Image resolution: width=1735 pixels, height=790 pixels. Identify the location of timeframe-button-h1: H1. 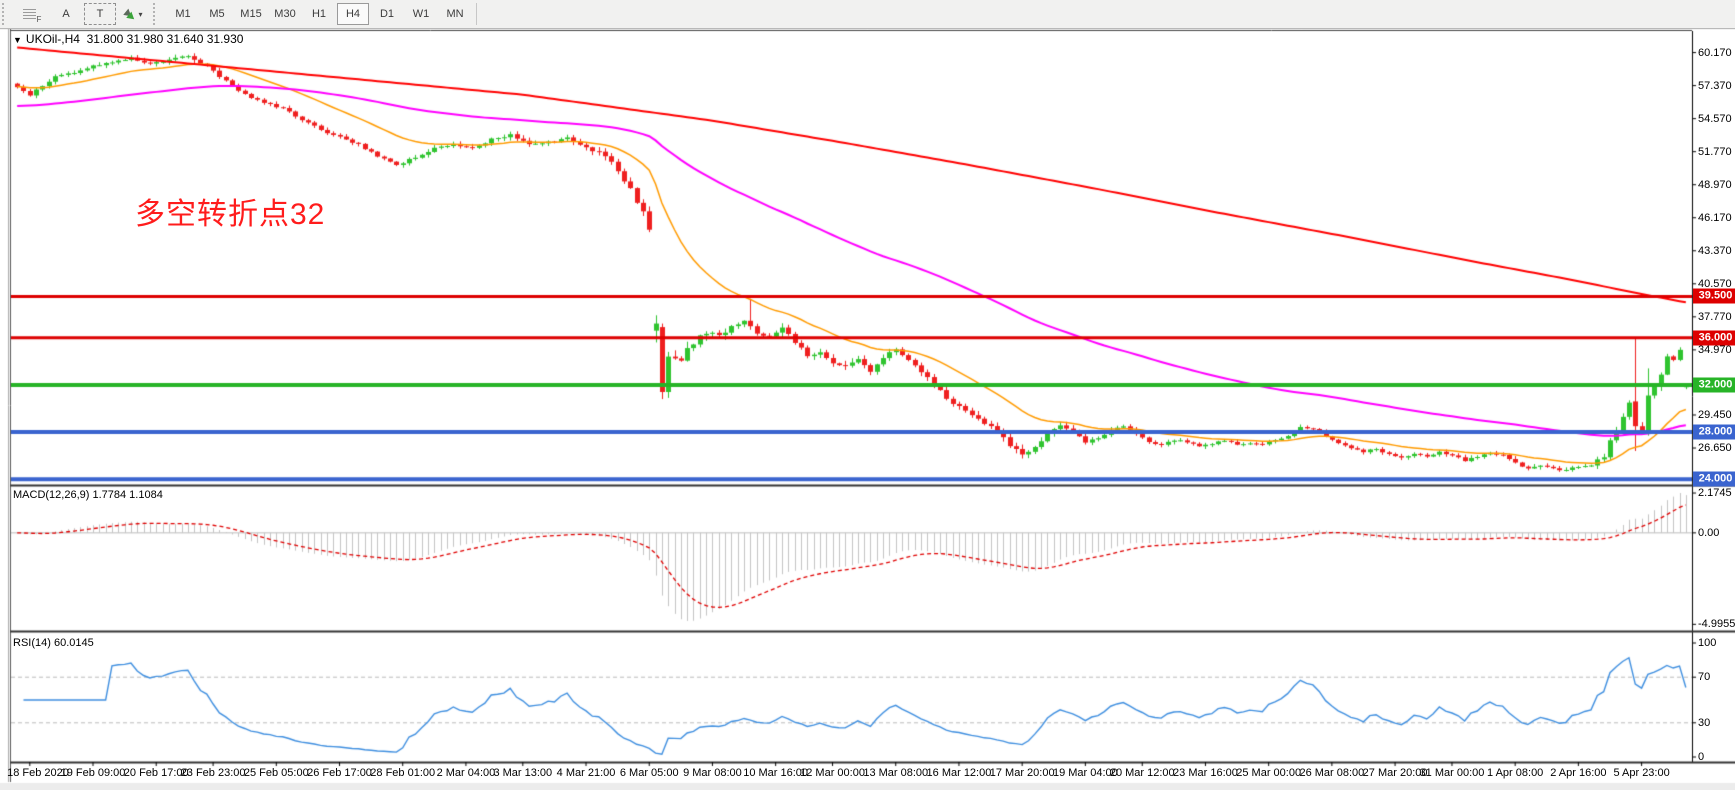
(319, 14).